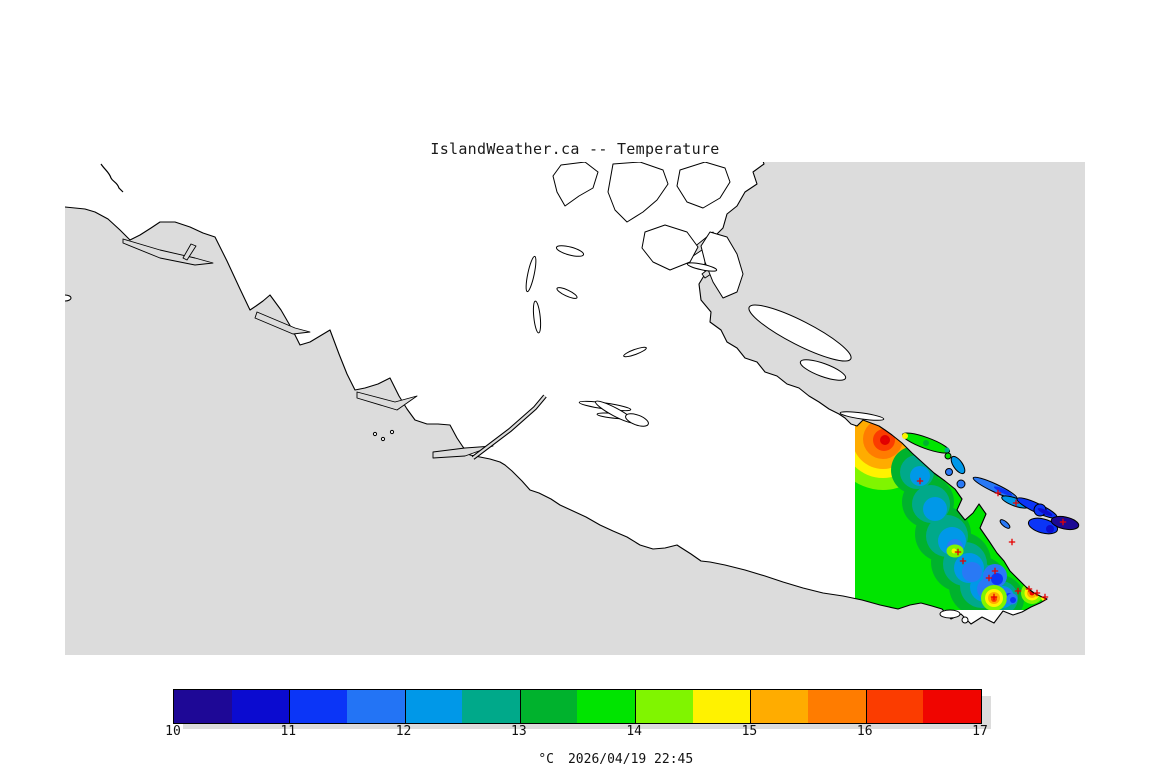 This screenshot has width=1152, height=768. What do you see at coordinates (519, 731) in the screenshot?
I see `colorbar-tick-label: 13` at bounding box center [519, 731].